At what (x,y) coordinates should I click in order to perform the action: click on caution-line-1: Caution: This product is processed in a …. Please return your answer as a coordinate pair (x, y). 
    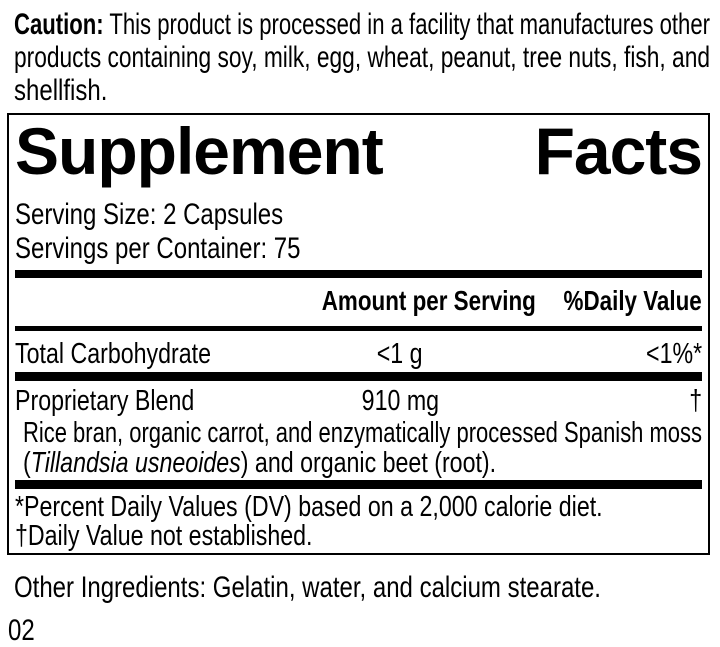
    Looking at the image, I should click on (362, 24).